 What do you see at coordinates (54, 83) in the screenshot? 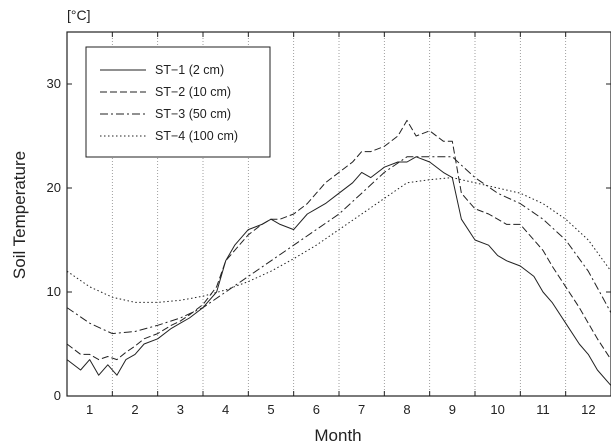
I see `y-tick-label: 30` at bounding box center [54, 83].